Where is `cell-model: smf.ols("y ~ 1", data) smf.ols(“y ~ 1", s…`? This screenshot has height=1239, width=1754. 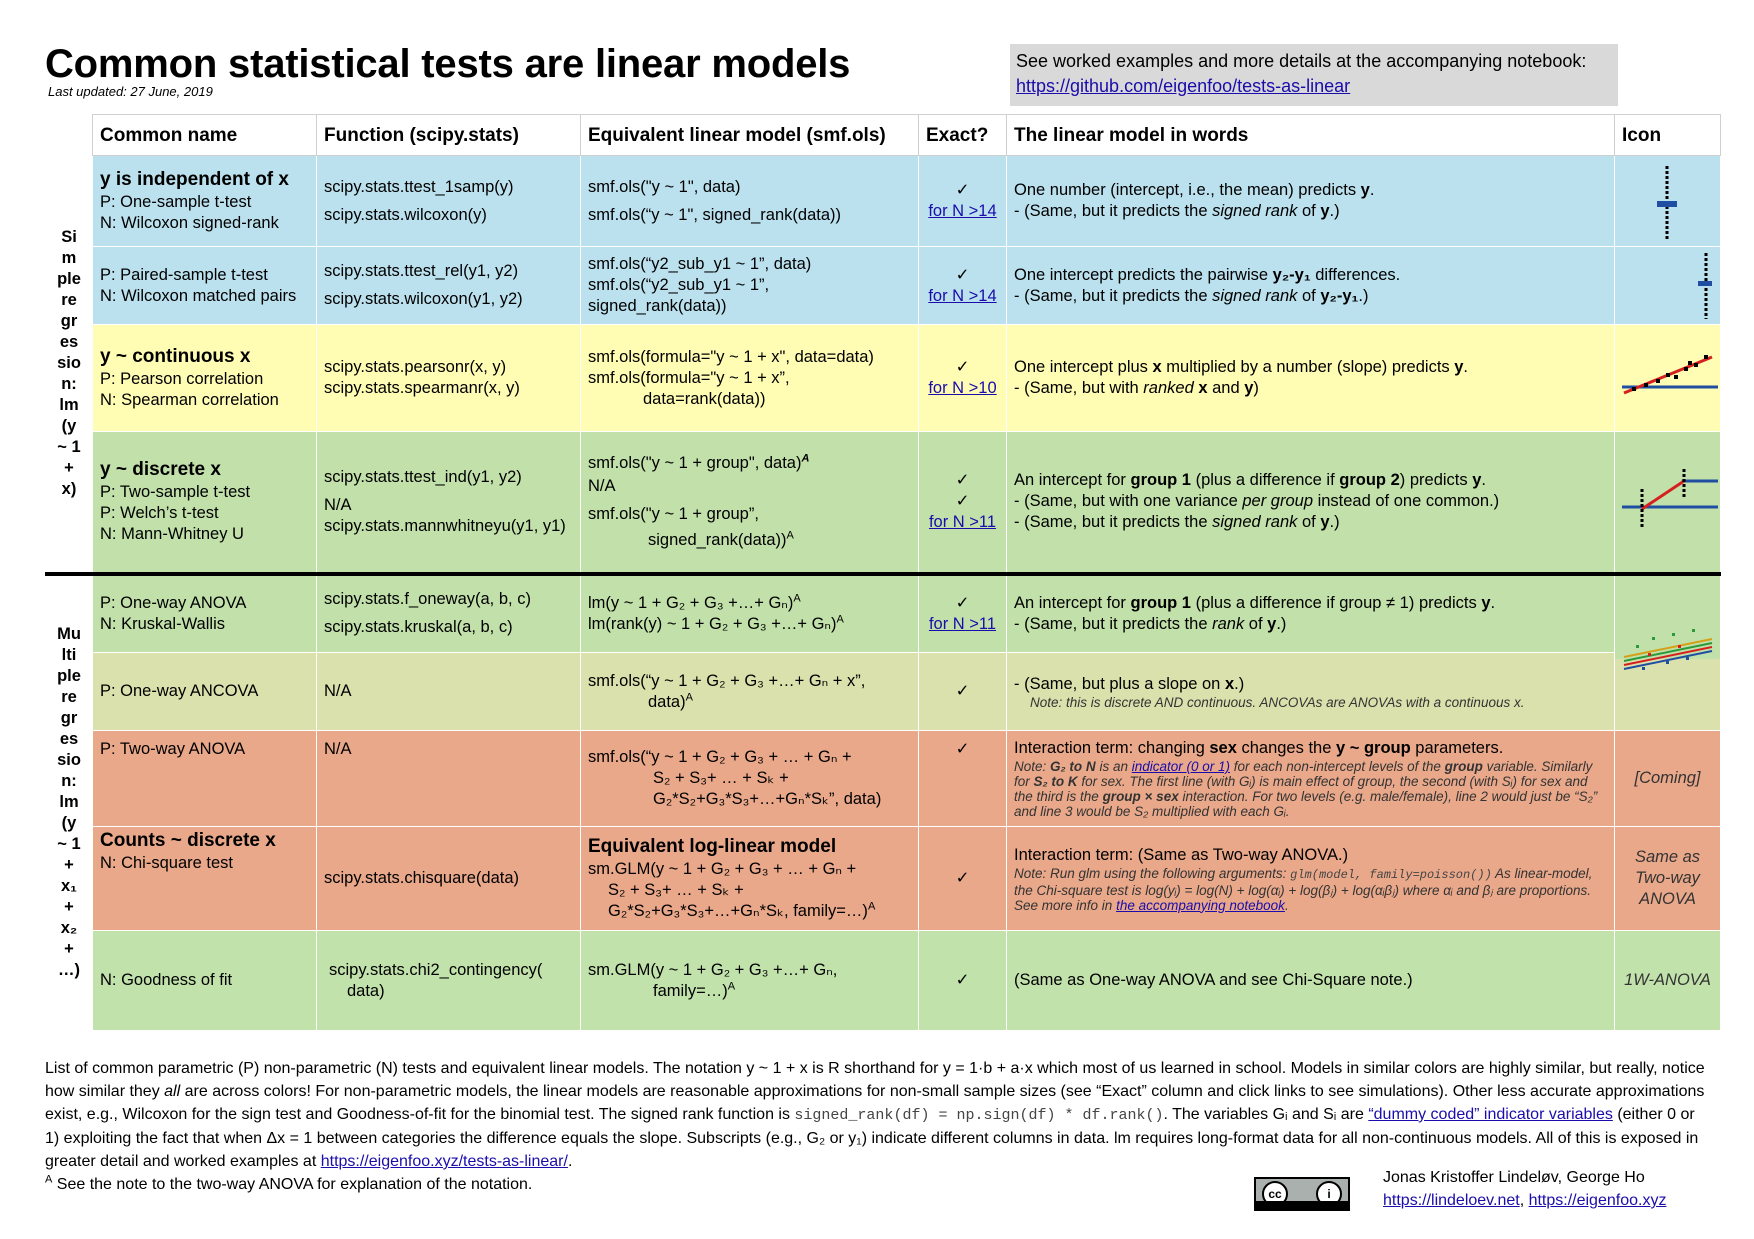 cell-model: smf.ols("y ~ 1", data) smf.ols(“y ~ 1", s… is located at coordinates (749, 201).